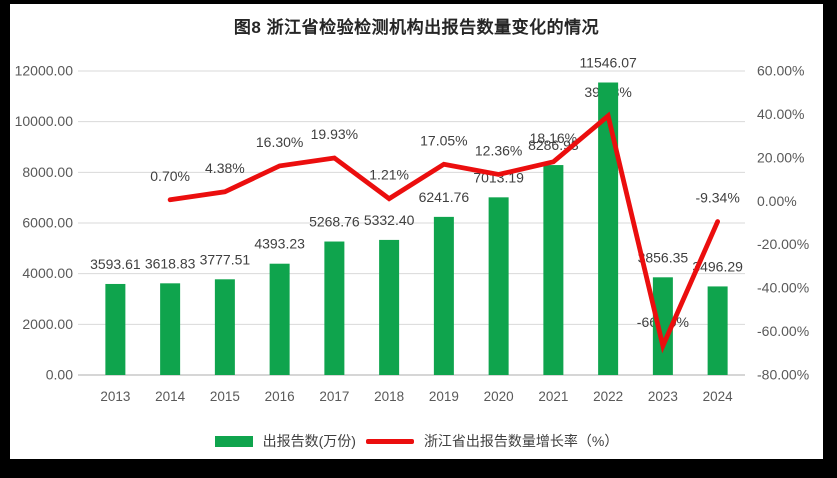  What do you see at coordinates (717, 266) in the screenshot?
I see `bar-label-2024: 3496.29` at bounding box center [717, 266].